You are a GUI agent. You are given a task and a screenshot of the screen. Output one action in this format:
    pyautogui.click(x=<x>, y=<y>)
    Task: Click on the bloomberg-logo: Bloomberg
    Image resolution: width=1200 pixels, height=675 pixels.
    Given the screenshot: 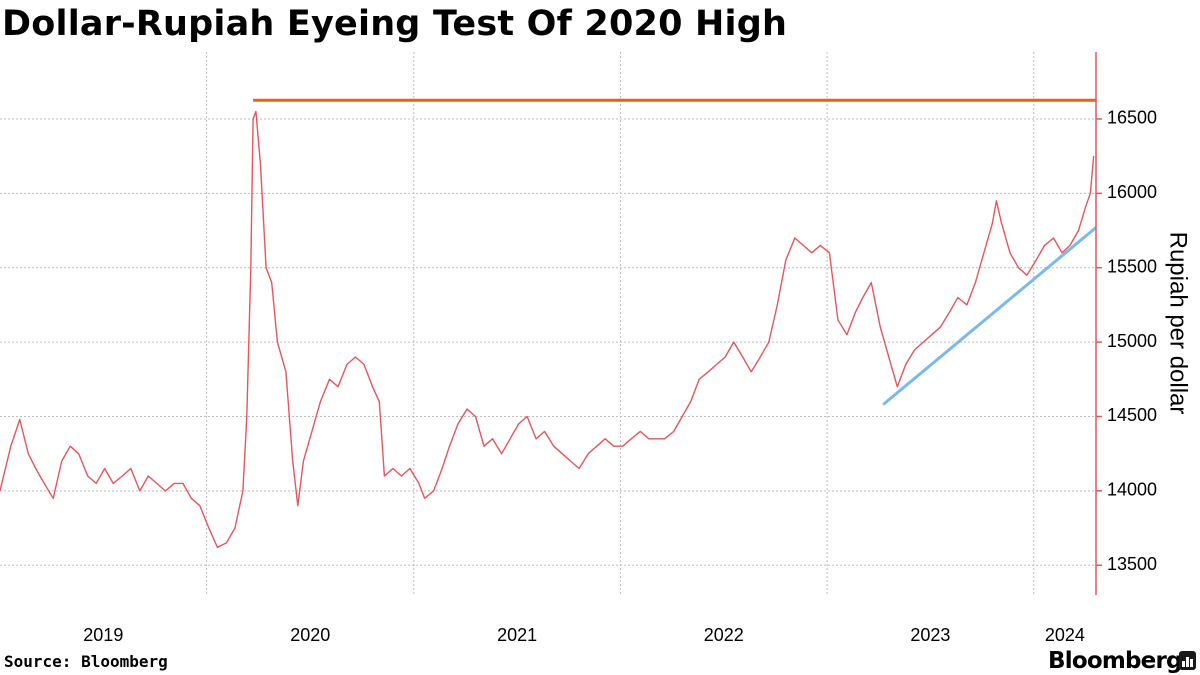 What is the action you would take?
    pyautogui.click(x=1115, y=661)
    